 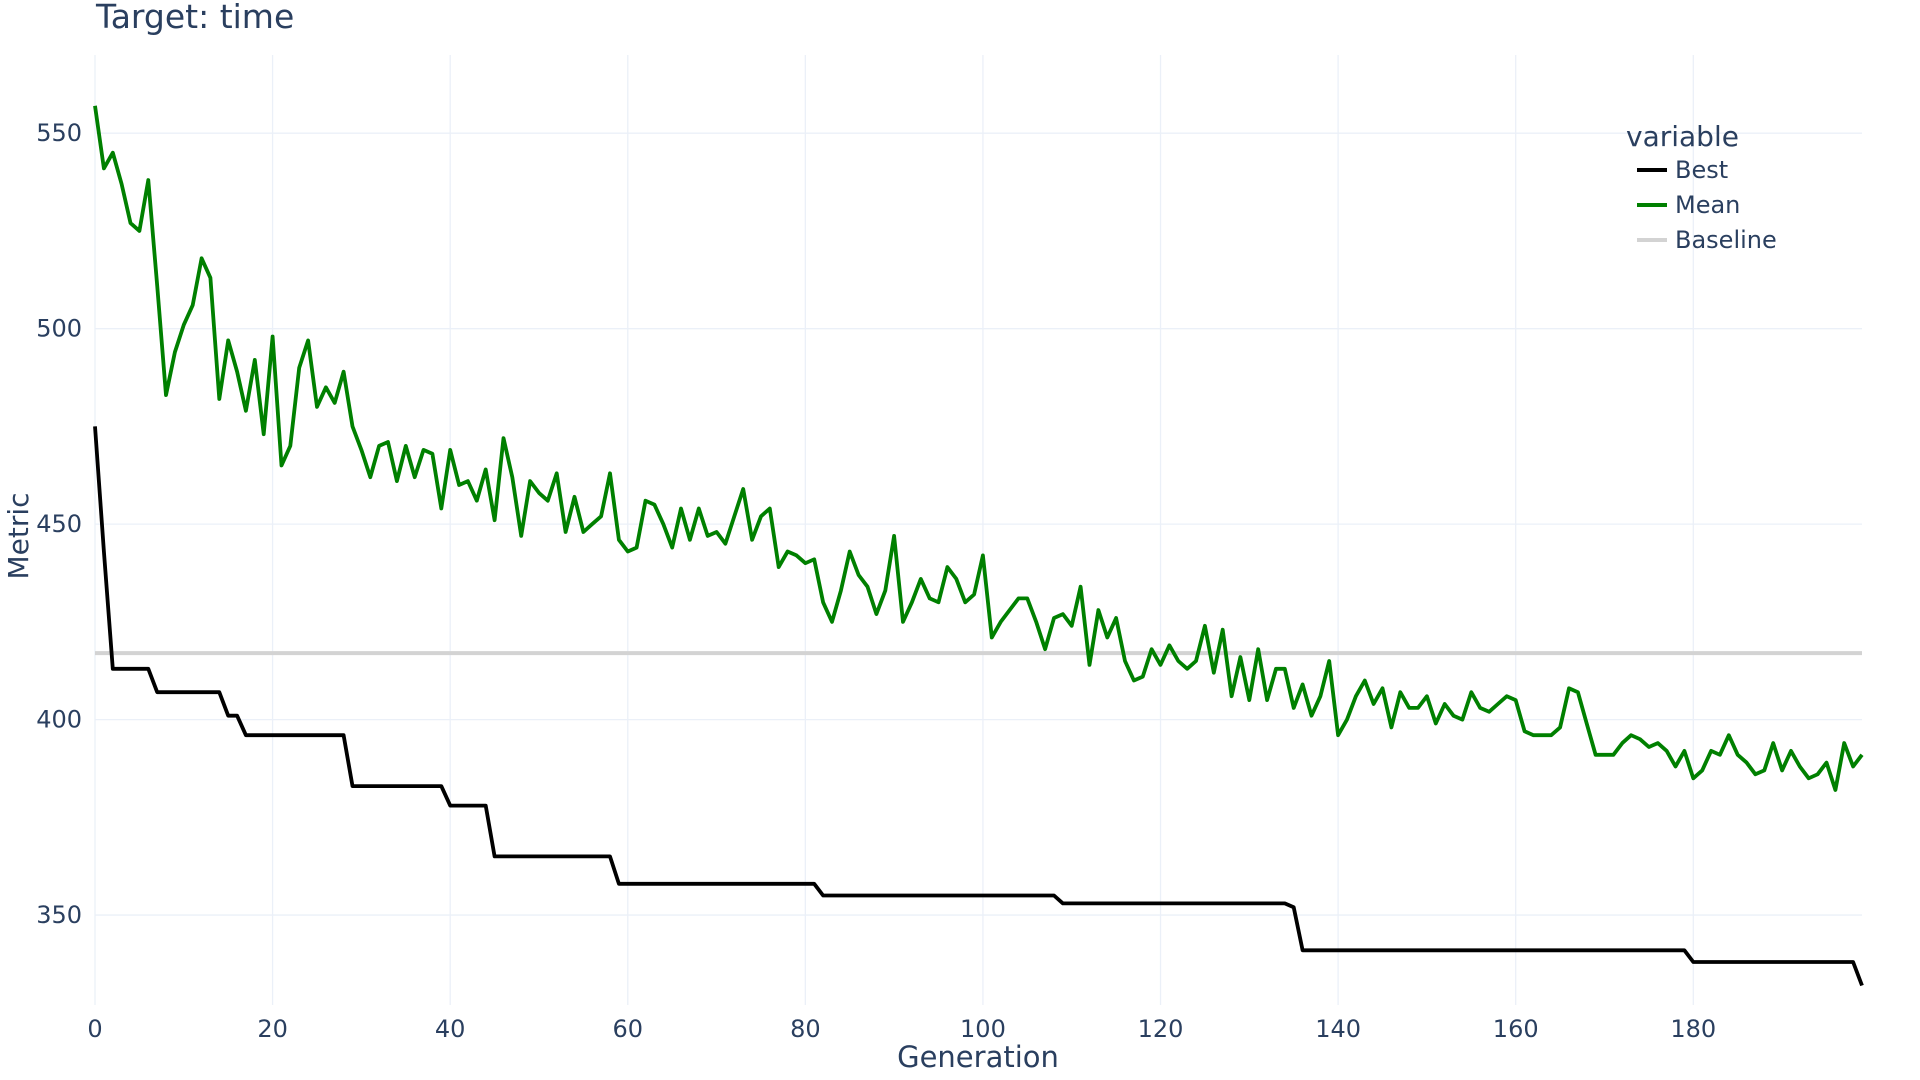 What do you see at coordinates (1516, 1029) in the screenshot?
I see `x-tick-label: 160` at bounding box center [1516, 1029].